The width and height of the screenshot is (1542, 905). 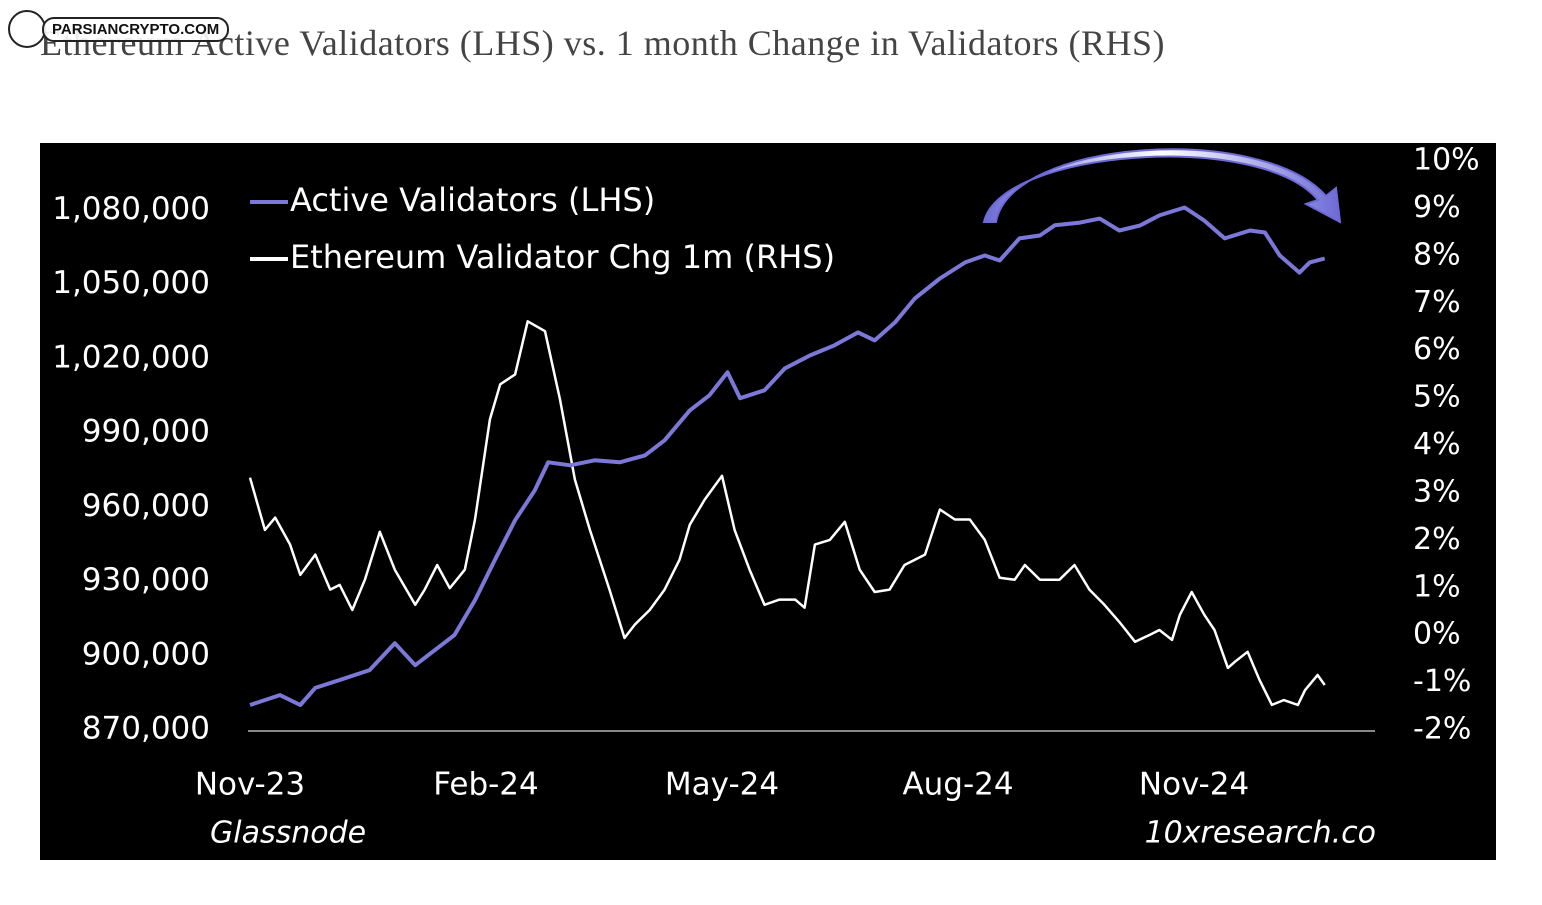 I want to click on y2-tick-label: 3%, so click(x=1437, y=491).